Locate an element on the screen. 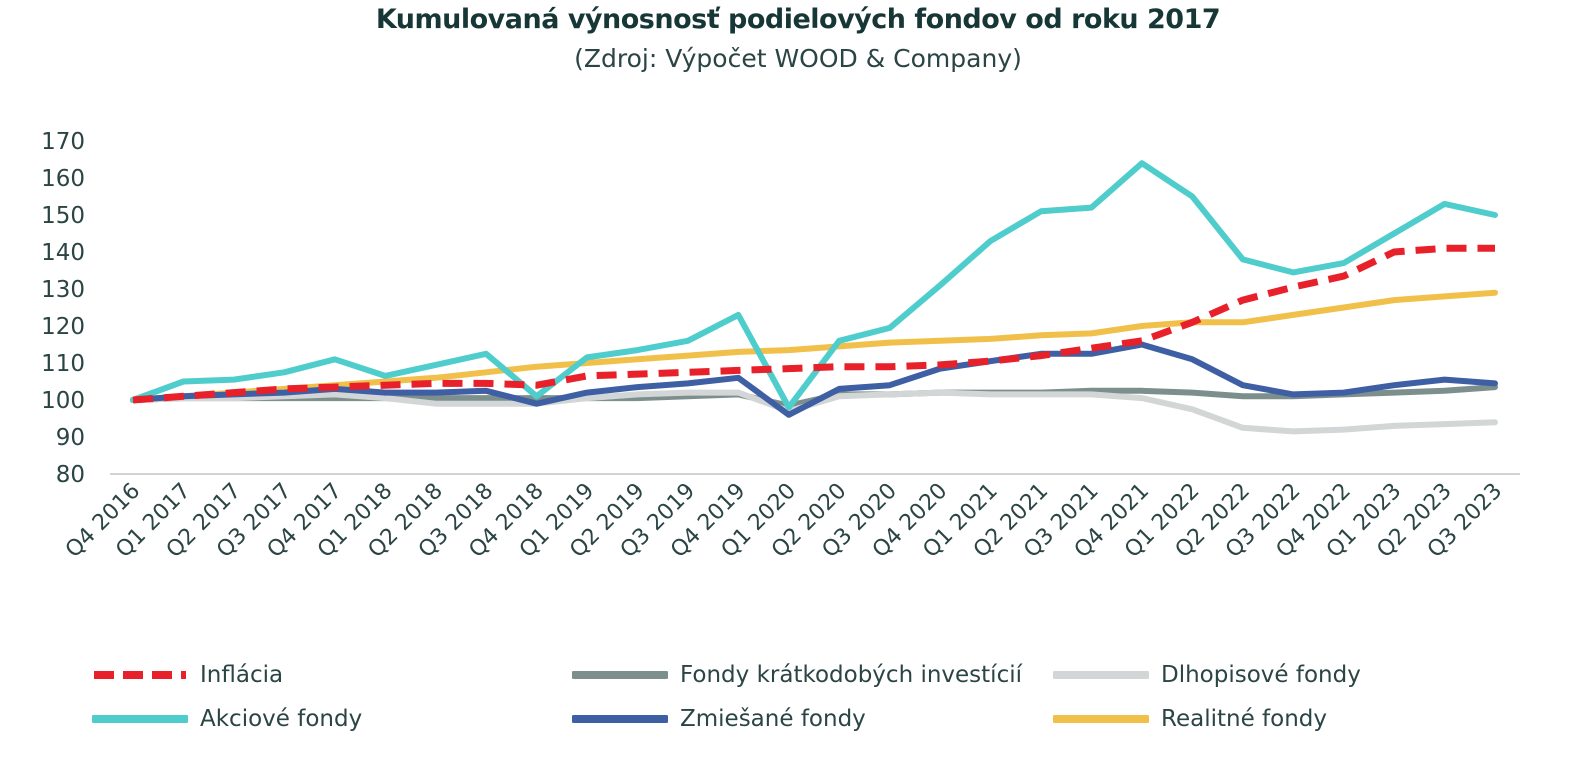 Image resolution: width=1596 pixels, height=764 pixels. y-tick-label: 170 is located at coordinates (63, 142).